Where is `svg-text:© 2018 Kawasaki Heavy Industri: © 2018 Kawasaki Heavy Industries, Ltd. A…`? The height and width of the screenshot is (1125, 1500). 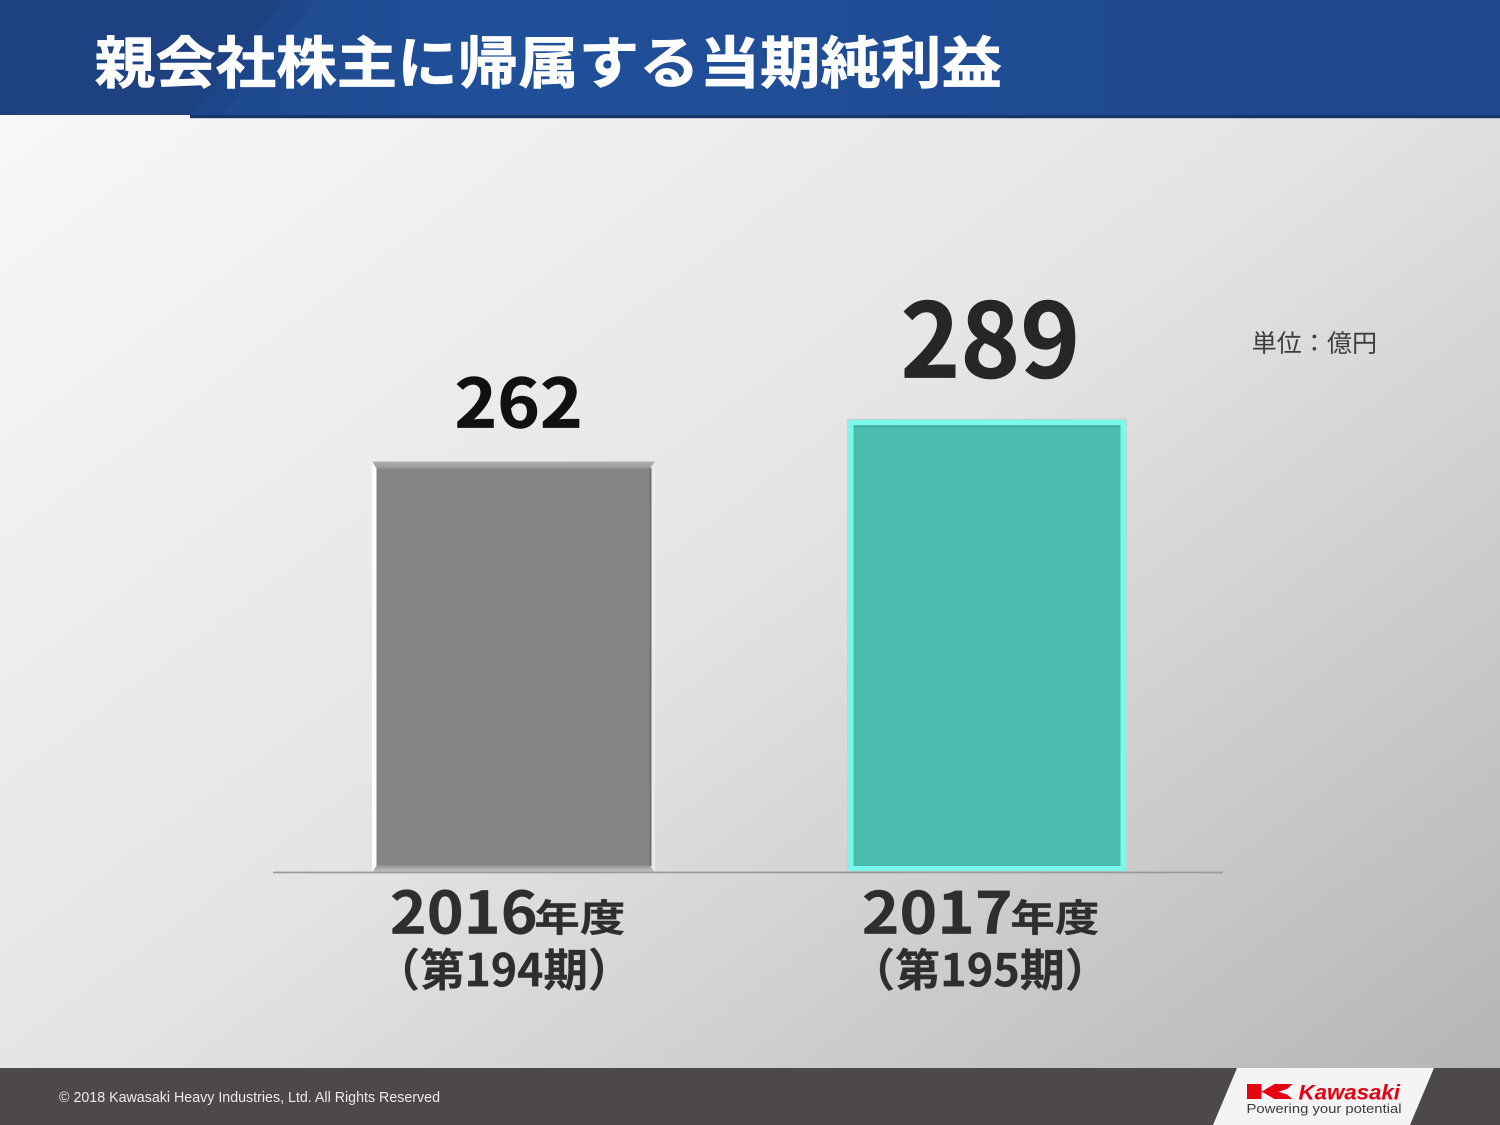 svg-text:© 2018 Kawasaki Heavy Industri: © 2018 Kawasaki Heavy Industries, Ltd. A… is located at coordinates (249, 1098).